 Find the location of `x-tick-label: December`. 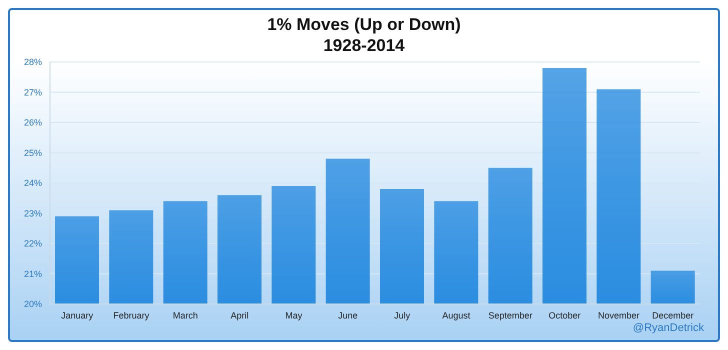

x-tick-label: December is located at coordinates (673, 315).